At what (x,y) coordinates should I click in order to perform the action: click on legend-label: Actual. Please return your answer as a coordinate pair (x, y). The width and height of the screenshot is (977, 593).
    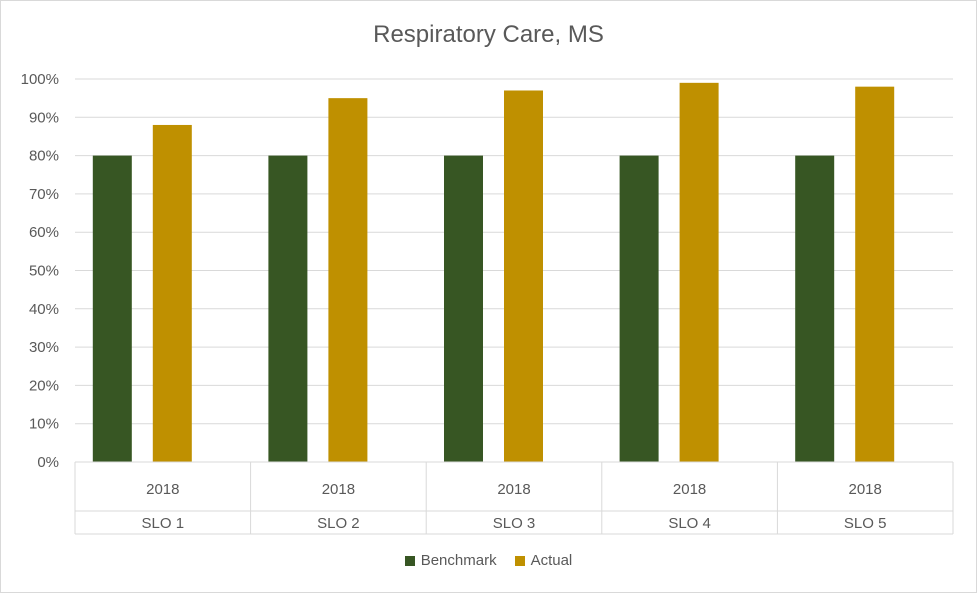
    Looking at the image, I should click on (551, 560).